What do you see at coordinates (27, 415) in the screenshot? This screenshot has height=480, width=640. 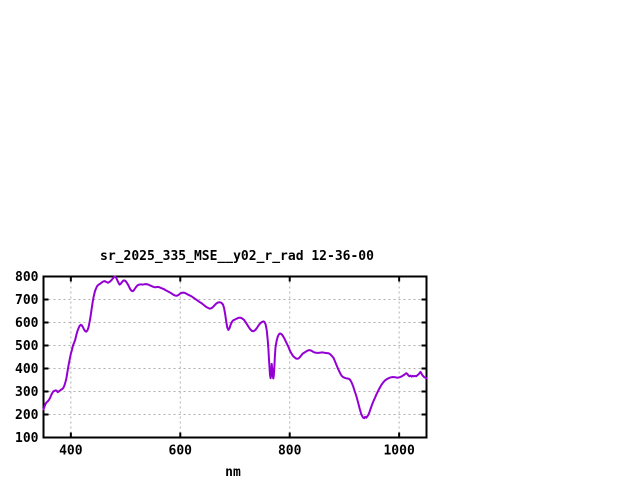 I see `y-tick-label: 200` at bounding box center [27, 415].